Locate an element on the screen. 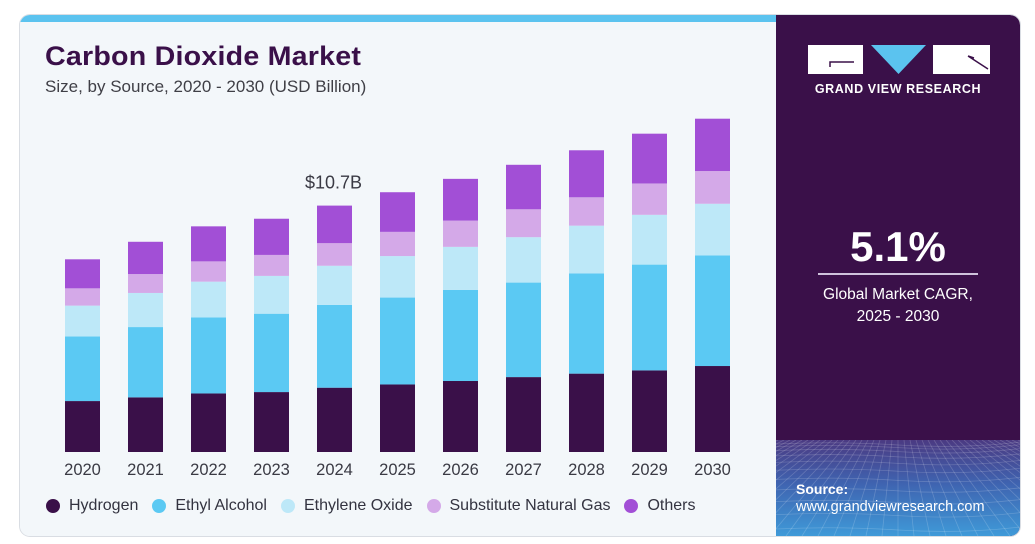 The image size is (1035, 544). legend-label: Others is located at coordinates (671, 505).